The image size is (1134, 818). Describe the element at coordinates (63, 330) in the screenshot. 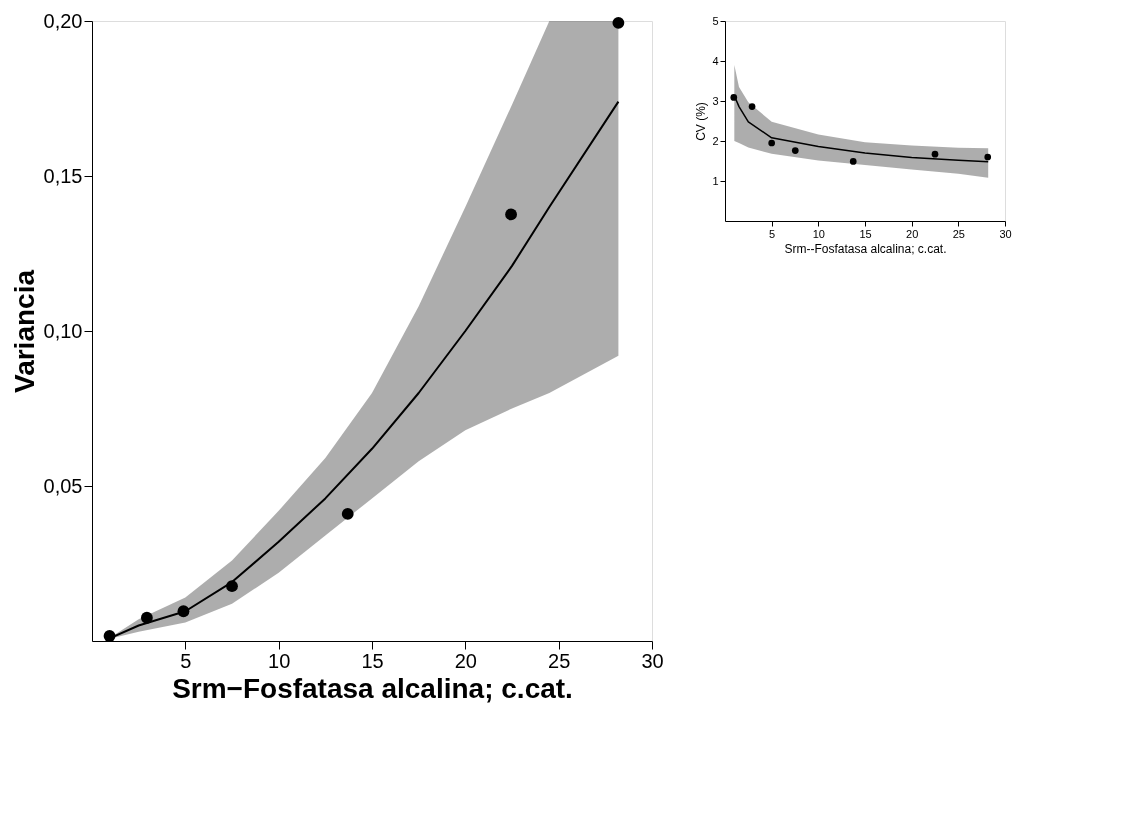

I see `y-tick-label: 0,10` at that location.